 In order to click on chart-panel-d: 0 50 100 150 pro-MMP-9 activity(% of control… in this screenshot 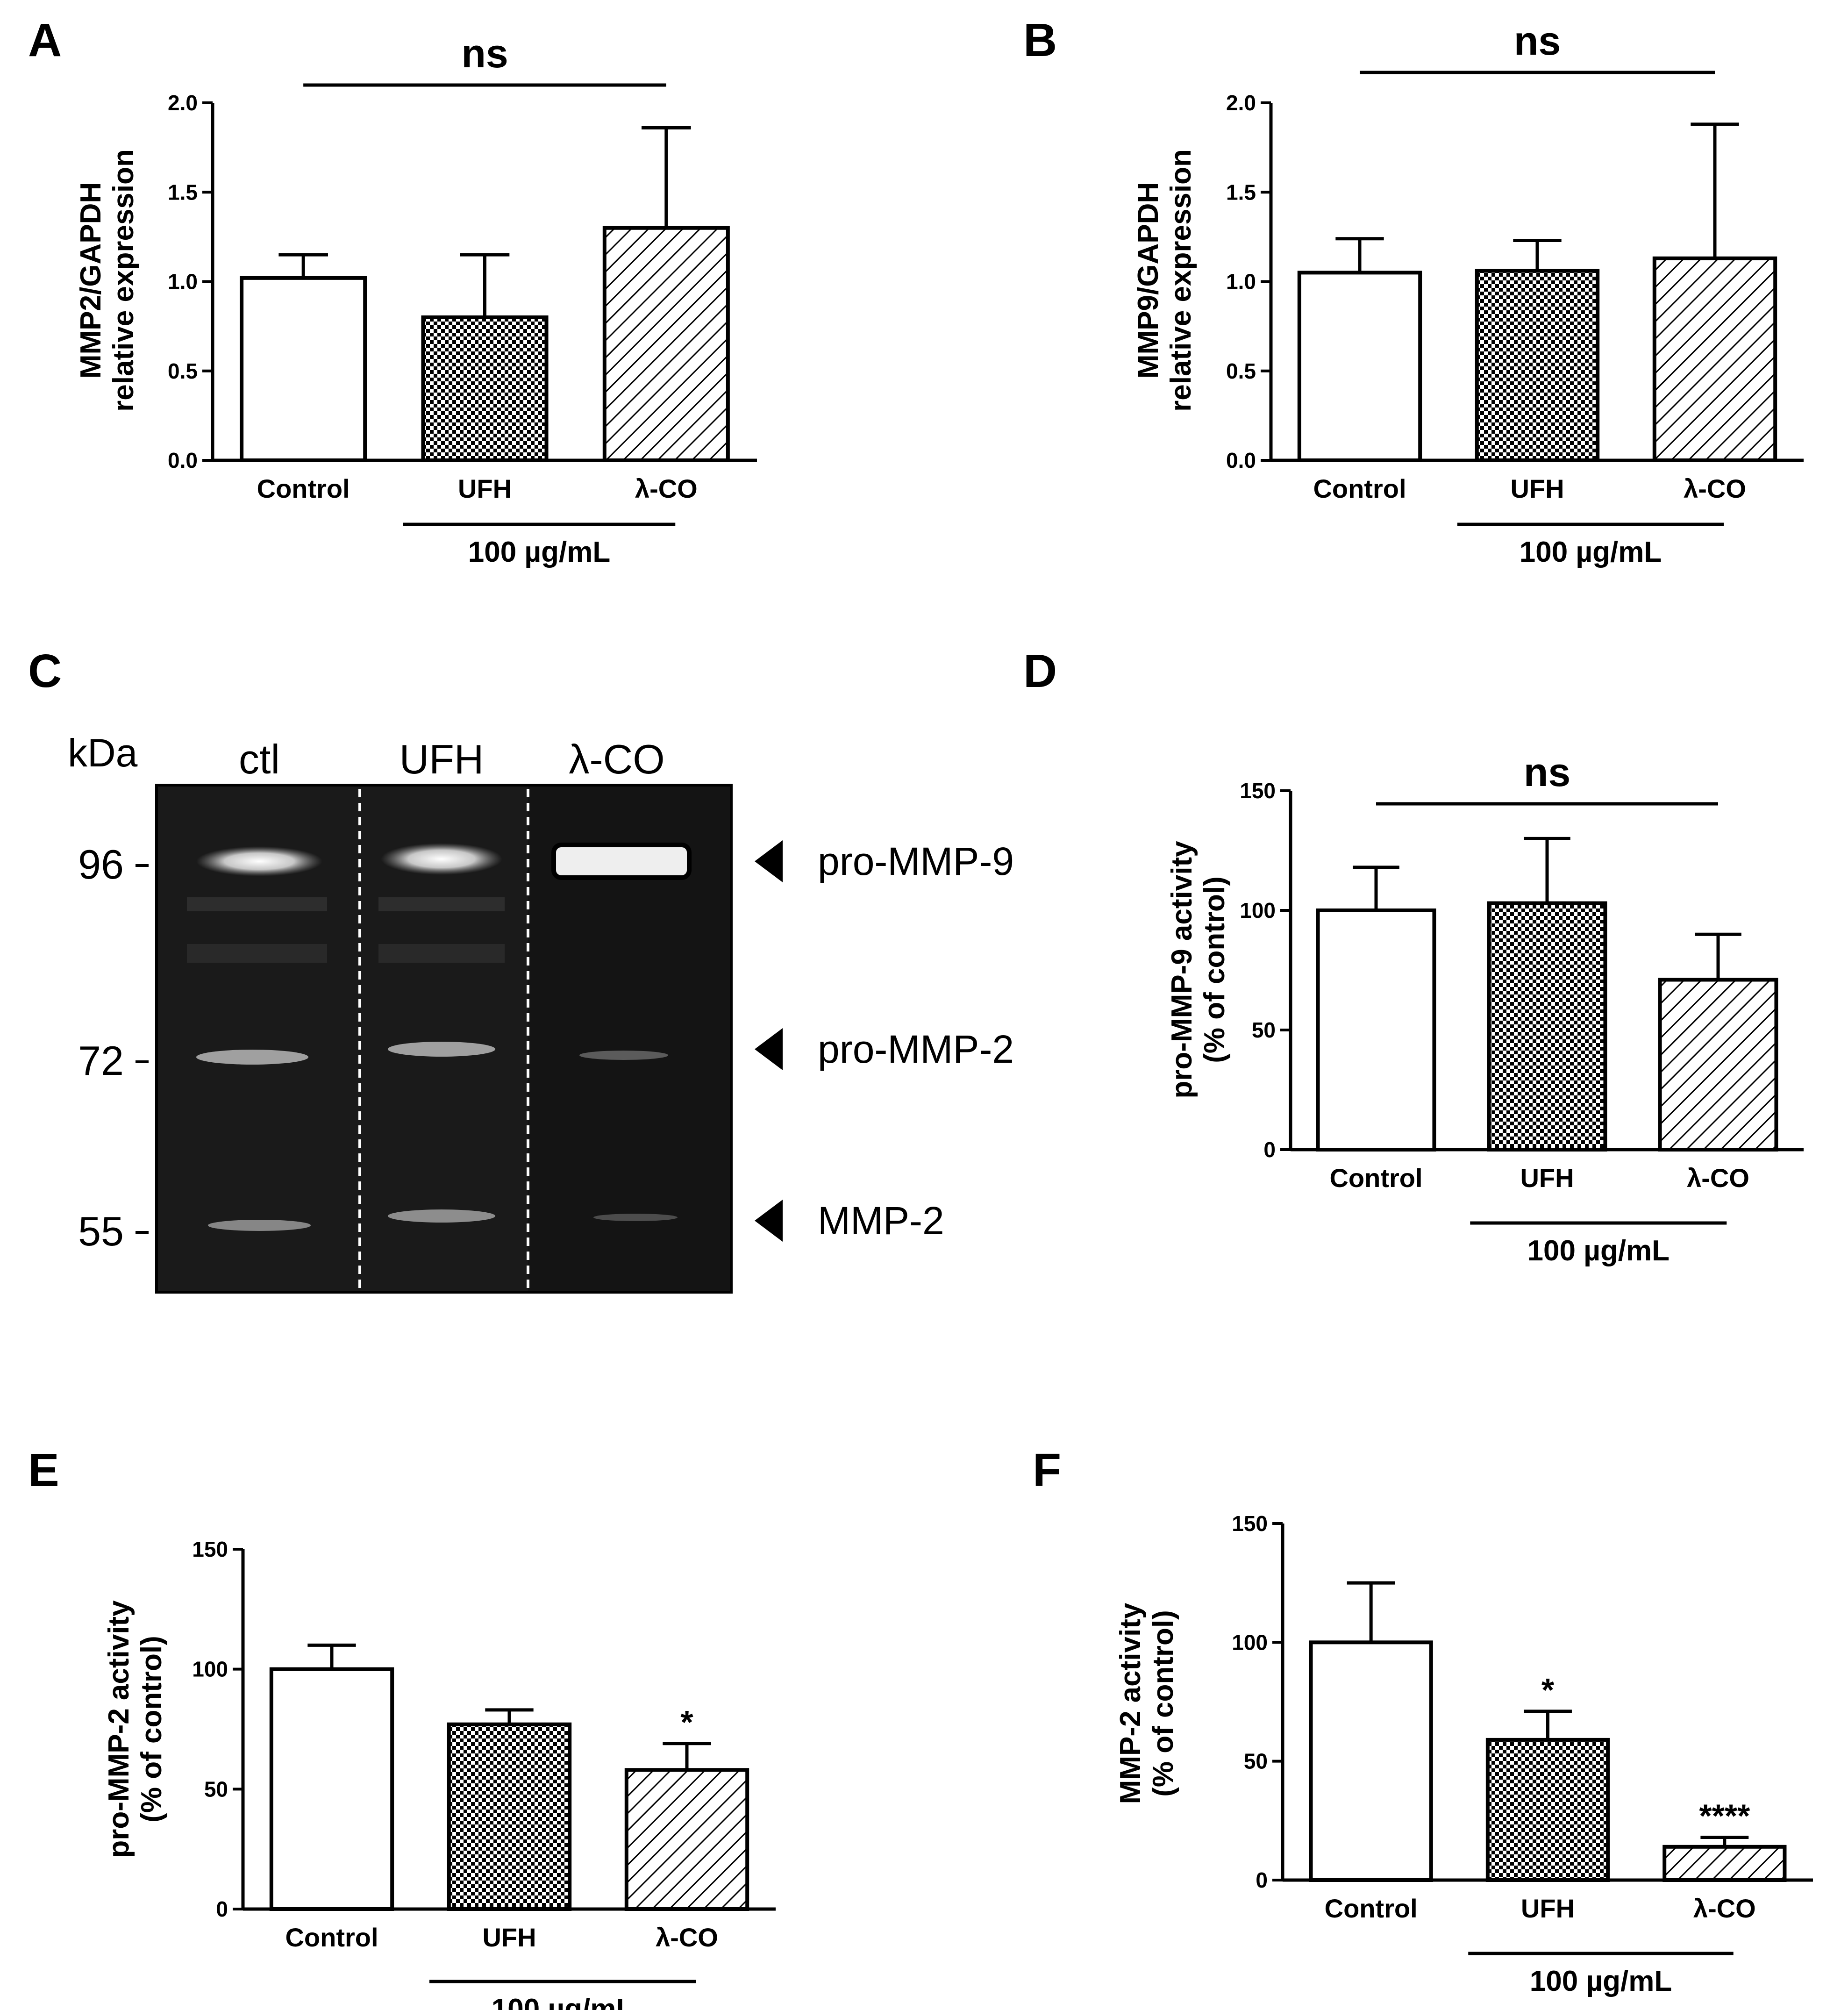, I will do `click(1485, 1008)`.